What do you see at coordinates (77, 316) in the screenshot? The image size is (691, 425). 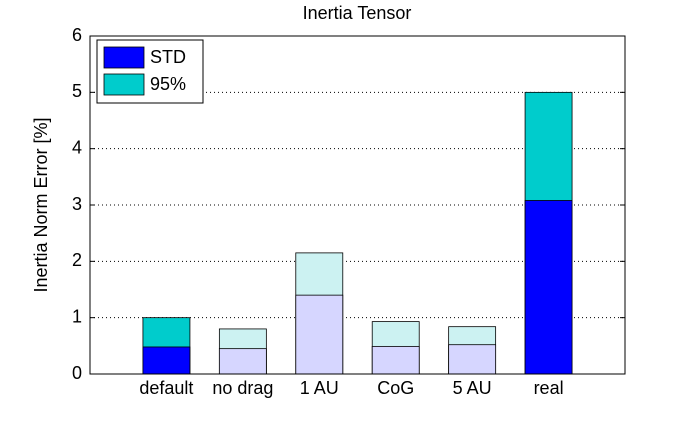 I see `y-tick-label: 1` at bounding box center [77, 316].